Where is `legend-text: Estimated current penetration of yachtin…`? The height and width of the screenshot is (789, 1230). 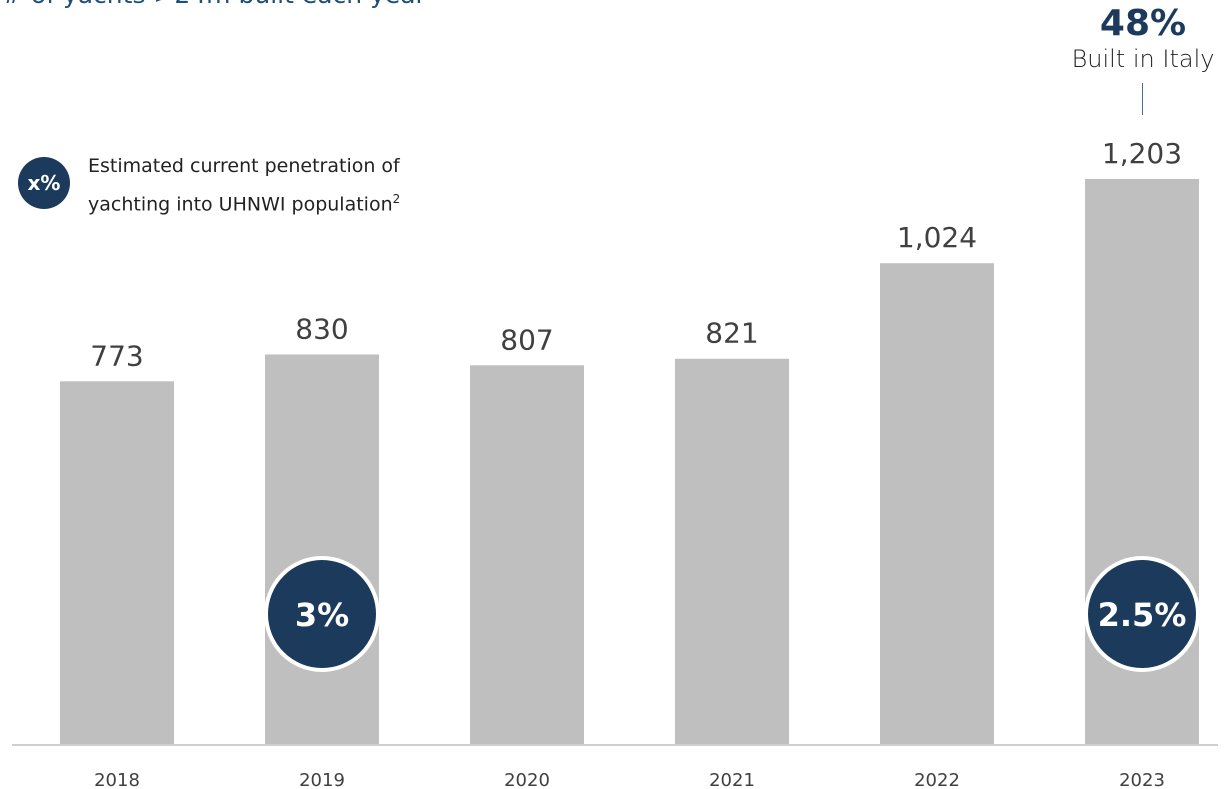
legend-text: Estimated current penetration of yachtin… is located at coordinates (268, 185).